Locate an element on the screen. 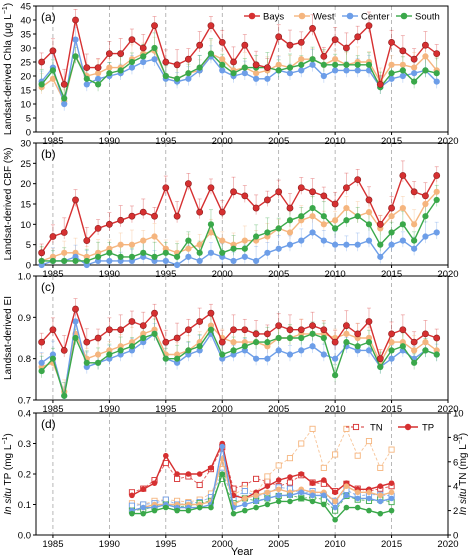  tp-point-west is located at coordinates (391, 492).